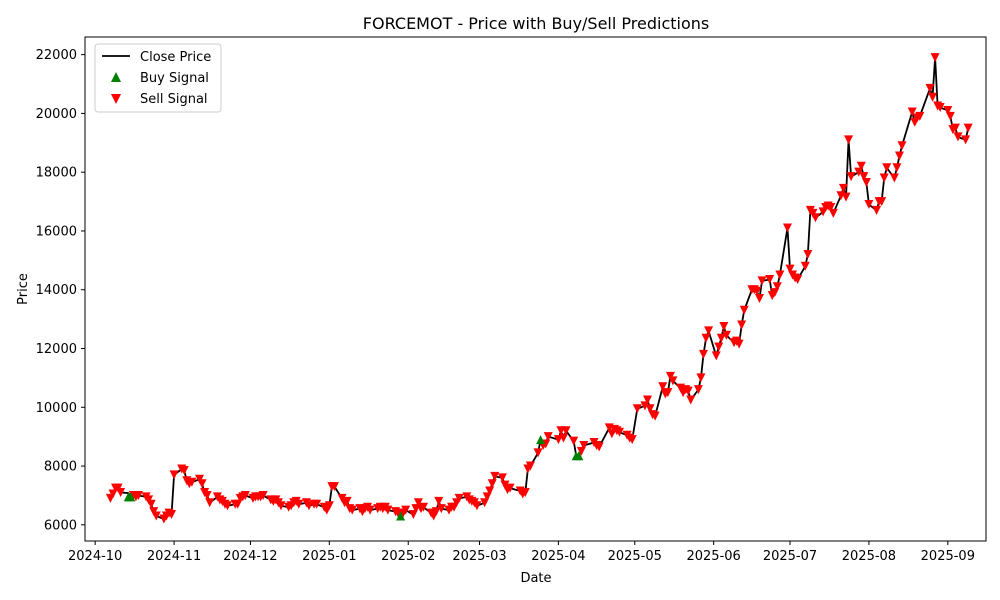 The image size is (1000, 600). Describe the element at coordinates (174, 556) in the screenshot. I see `x-tick-label: 2024-11` at that location.